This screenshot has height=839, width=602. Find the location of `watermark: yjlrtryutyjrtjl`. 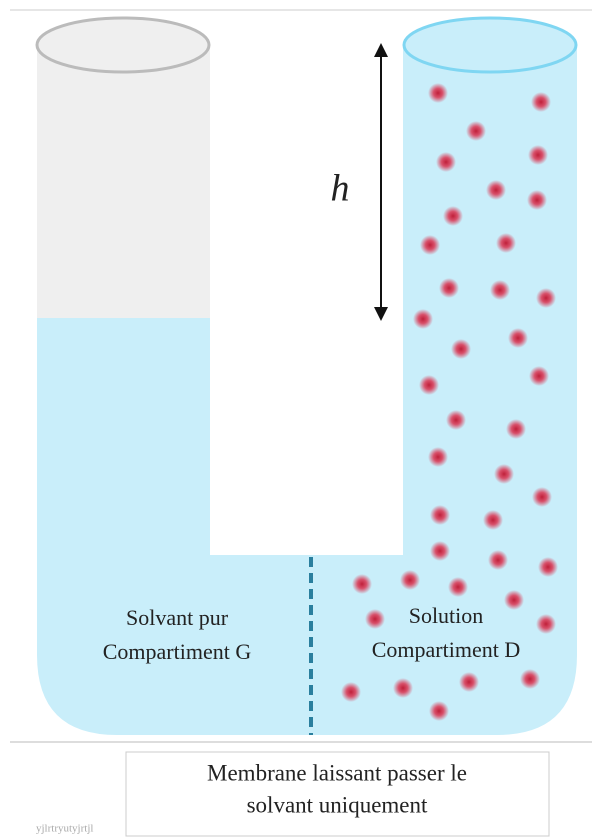

watermark: yjlrtryutyjrtjl is located at coordinates (64, 829).